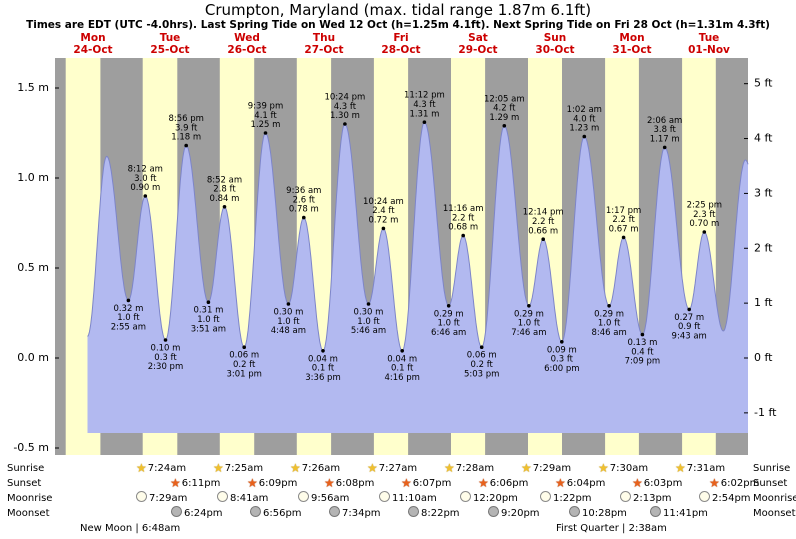 The width and height of the screenshot is (796, 539). I want to click on tide-annotation-line: 5:03 pm, so click(481, 374).